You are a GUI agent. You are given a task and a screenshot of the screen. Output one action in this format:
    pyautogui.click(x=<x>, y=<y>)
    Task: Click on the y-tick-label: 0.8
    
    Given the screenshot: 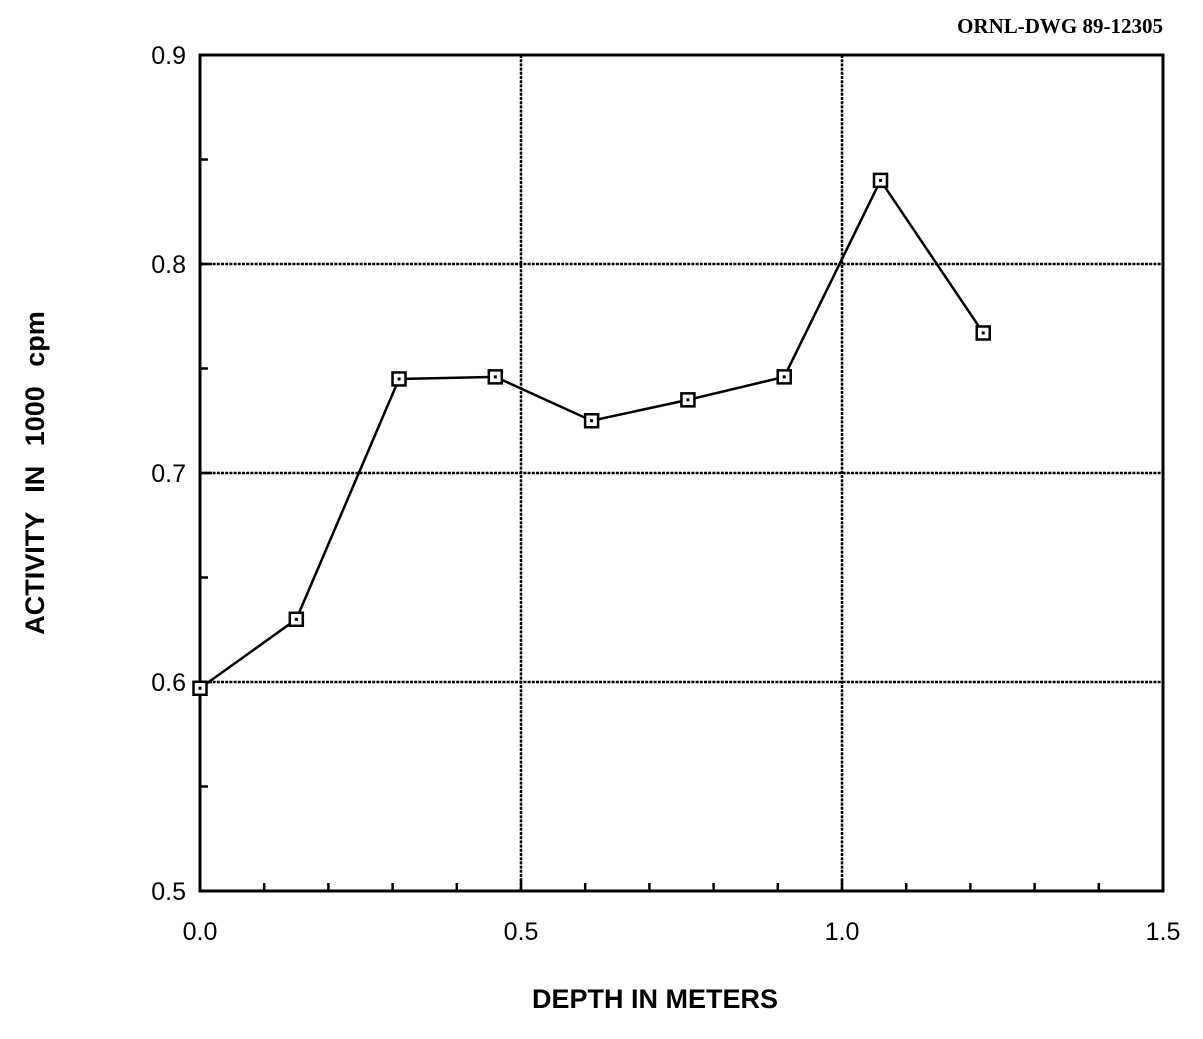 What is the action you would take?
    pyautogui.click(x=168, y=265)
    